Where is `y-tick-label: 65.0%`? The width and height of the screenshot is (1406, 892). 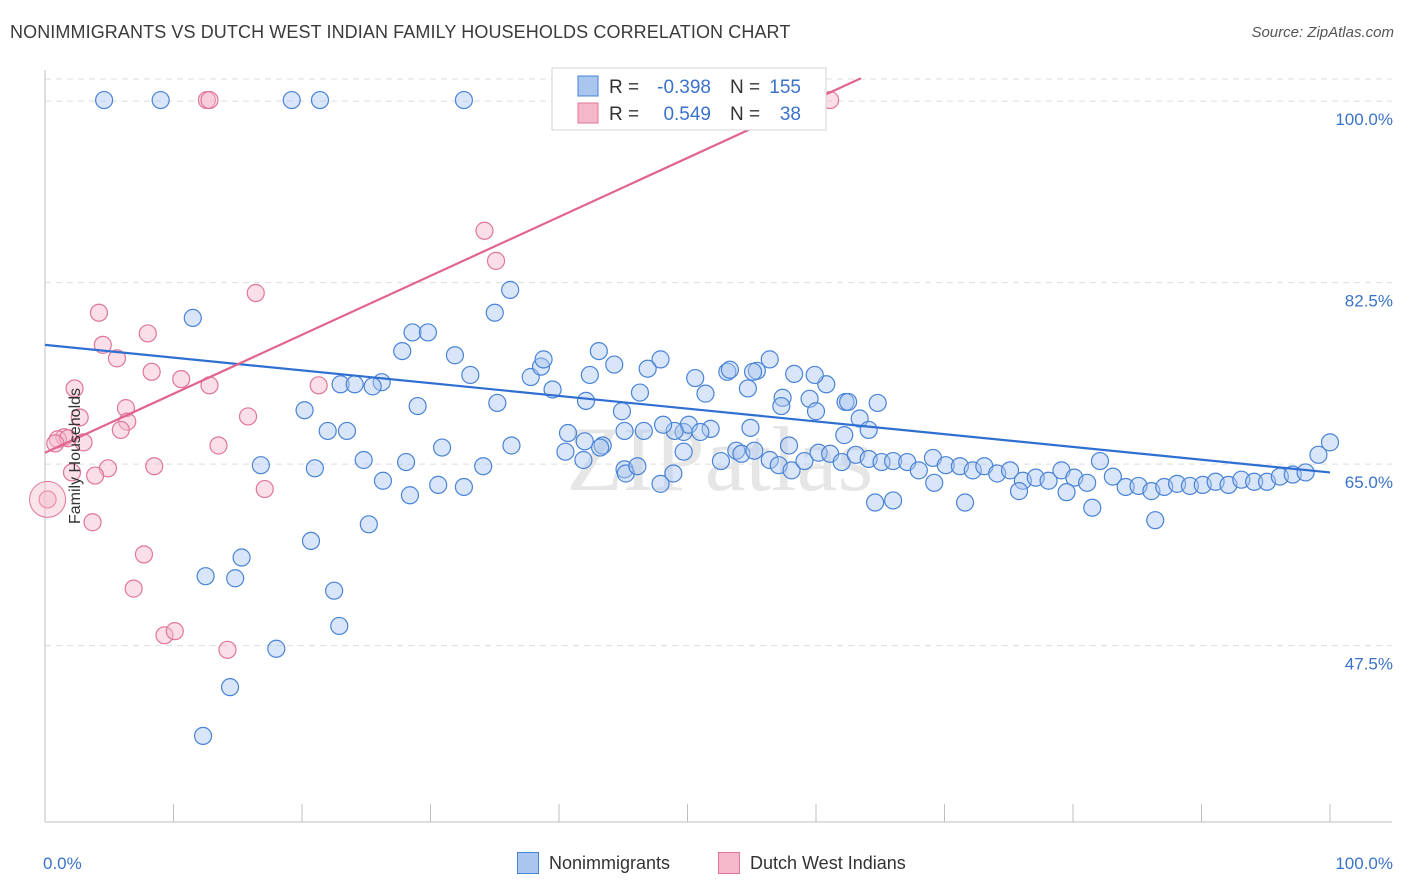 y-tick-label: 65.0% is located at coordinates (1369, 482).